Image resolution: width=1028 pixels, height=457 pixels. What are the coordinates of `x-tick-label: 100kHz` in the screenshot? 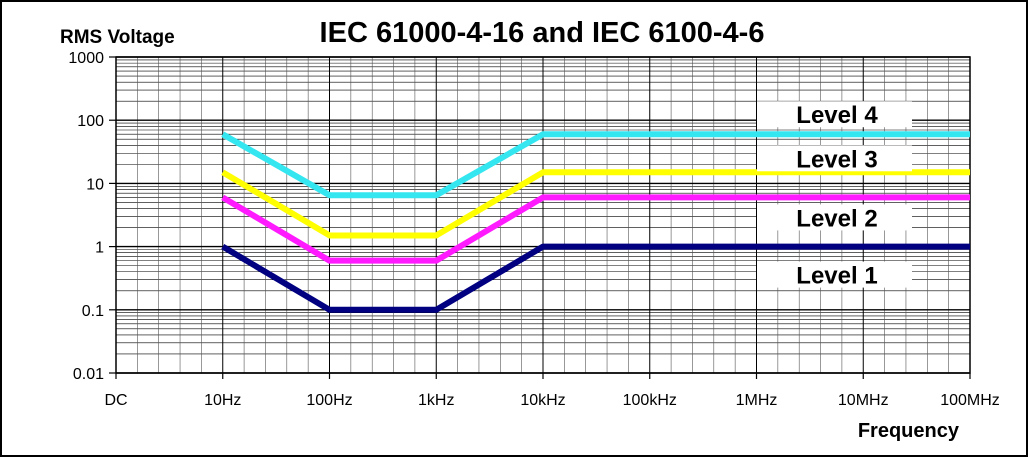 It's located at (650, 400).